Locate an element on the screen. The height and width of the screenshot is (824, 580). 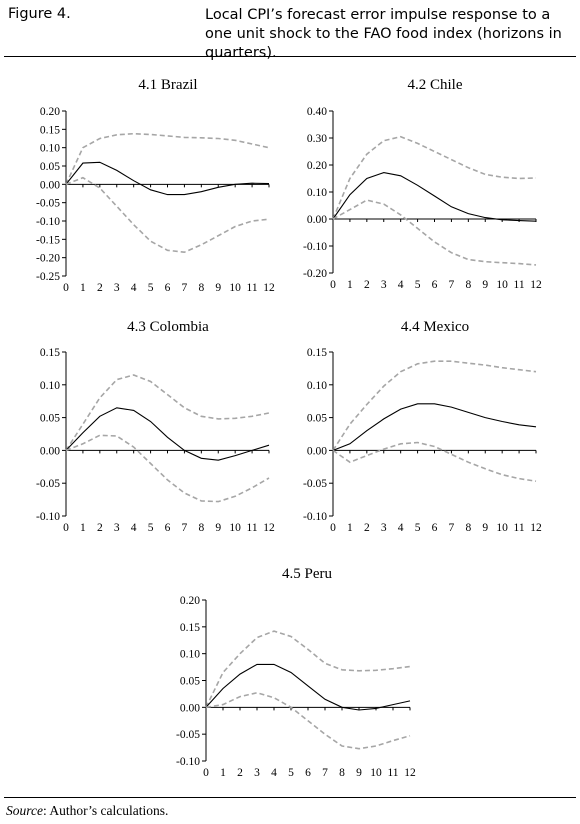
source-text: : Author’s calculations. is located at coordinates (106, 810).